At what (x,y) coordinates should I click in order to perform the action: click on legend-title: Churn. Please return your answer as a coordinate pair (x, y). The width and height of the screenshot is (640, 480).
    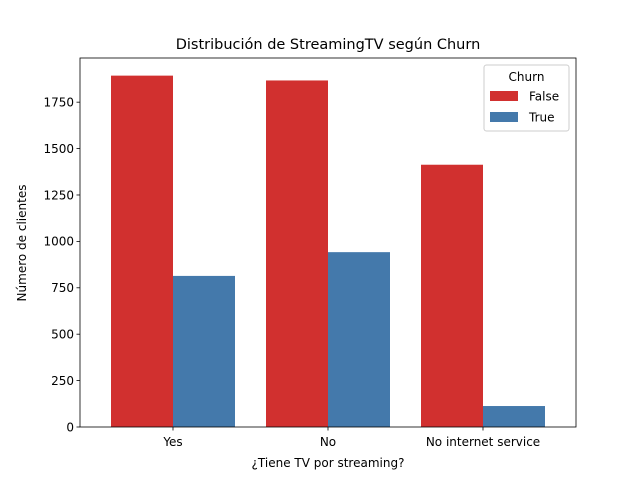
    Looking at the image, I should click on (527, 77).